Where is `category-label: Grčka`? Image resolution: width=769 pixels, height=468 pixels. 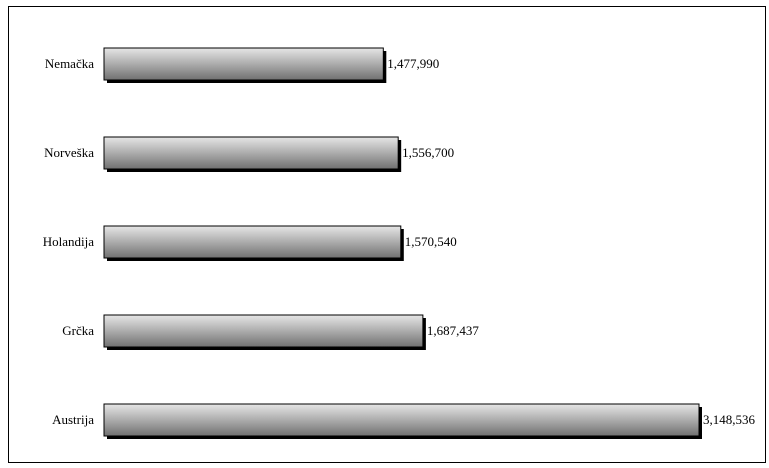
category-label: Grčka is located at coordinates (78, 330).